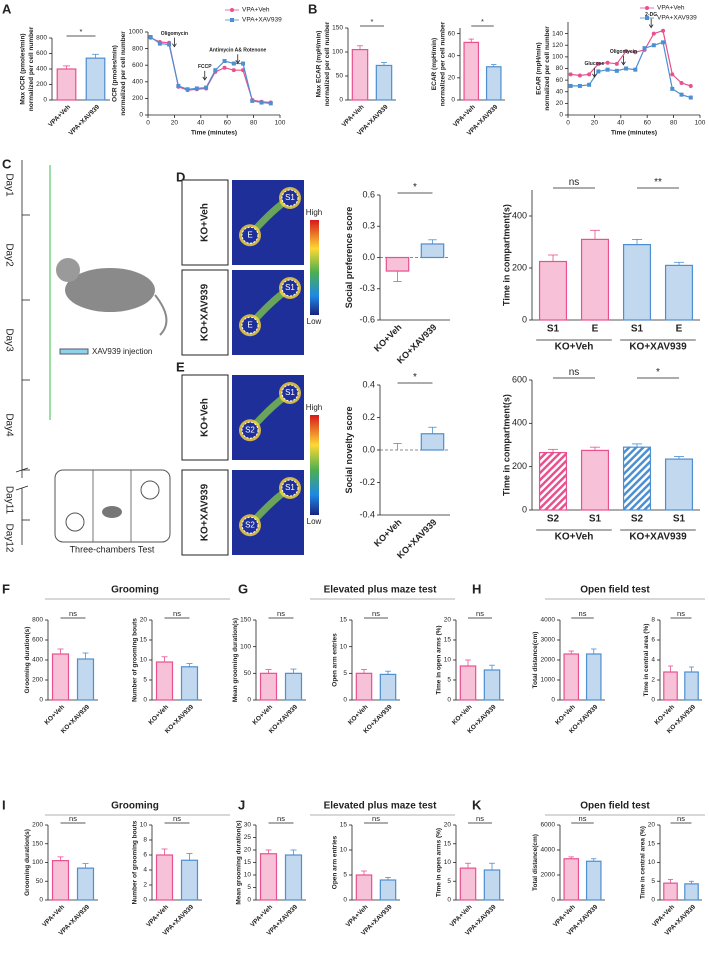  I want to click on y-axis-label: normalized per cell number, so click(547, 68).